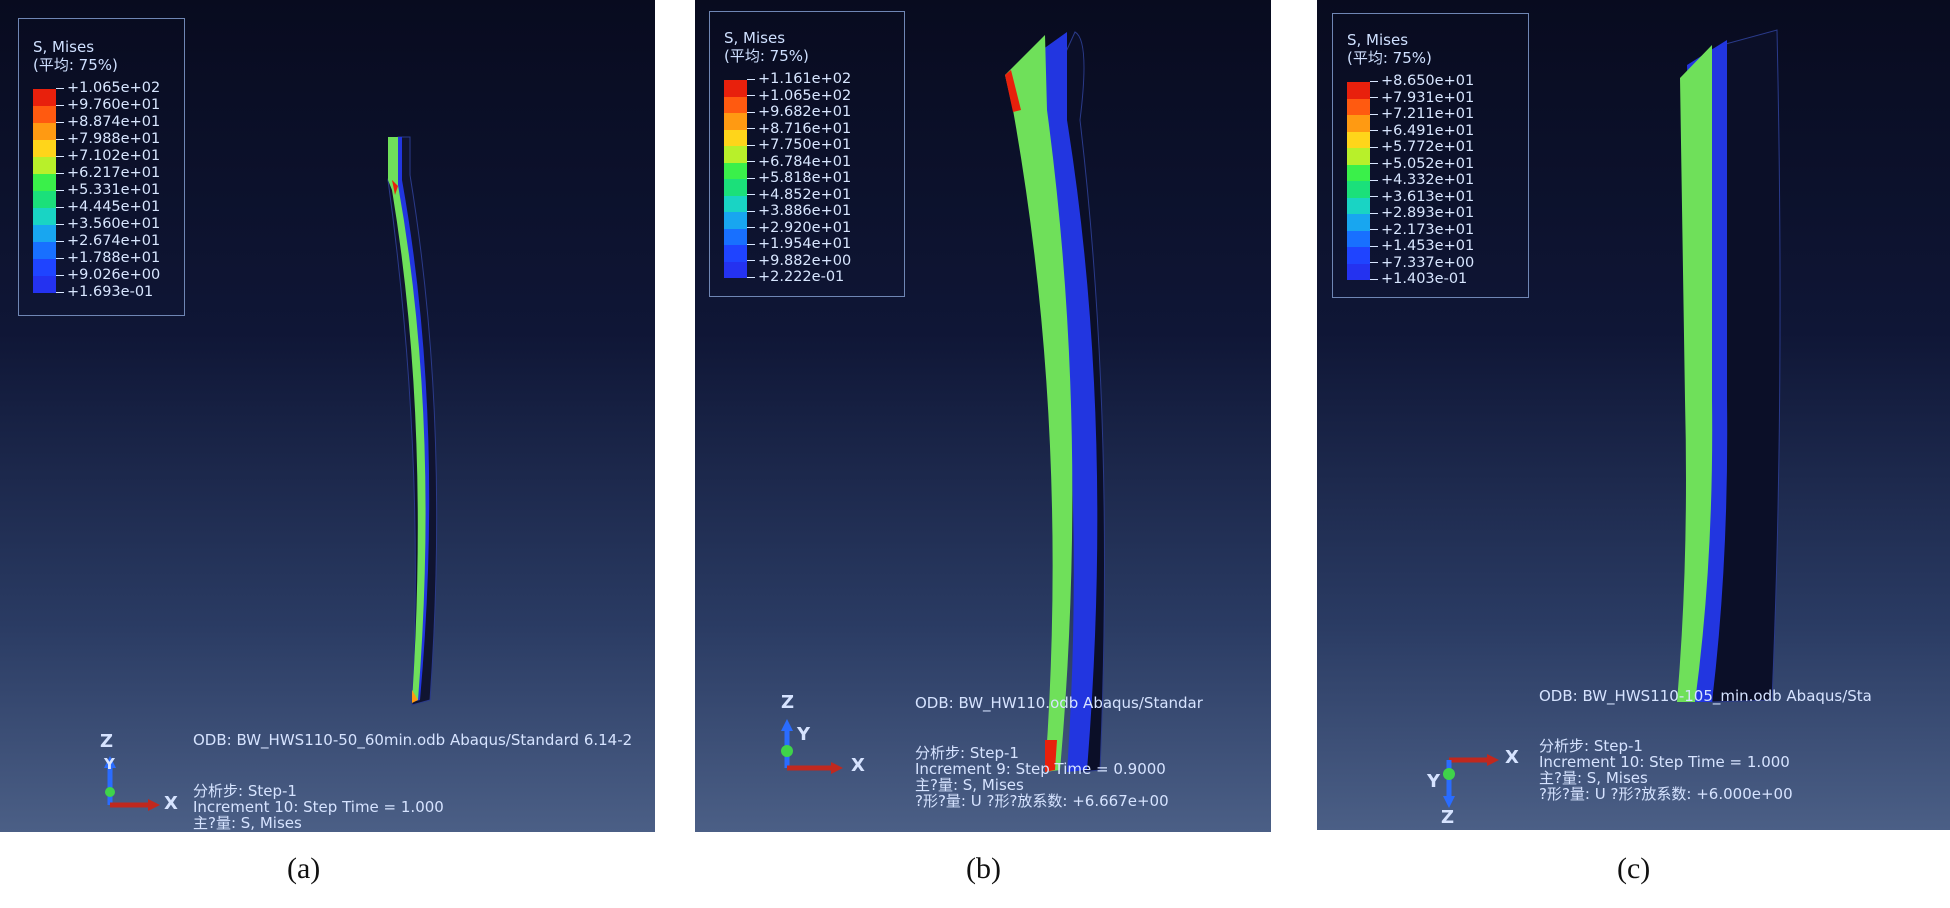  Describe the element at coordinates (108, 161) in the screenshot. I see `legend-row: +7.102e+01` at that location.